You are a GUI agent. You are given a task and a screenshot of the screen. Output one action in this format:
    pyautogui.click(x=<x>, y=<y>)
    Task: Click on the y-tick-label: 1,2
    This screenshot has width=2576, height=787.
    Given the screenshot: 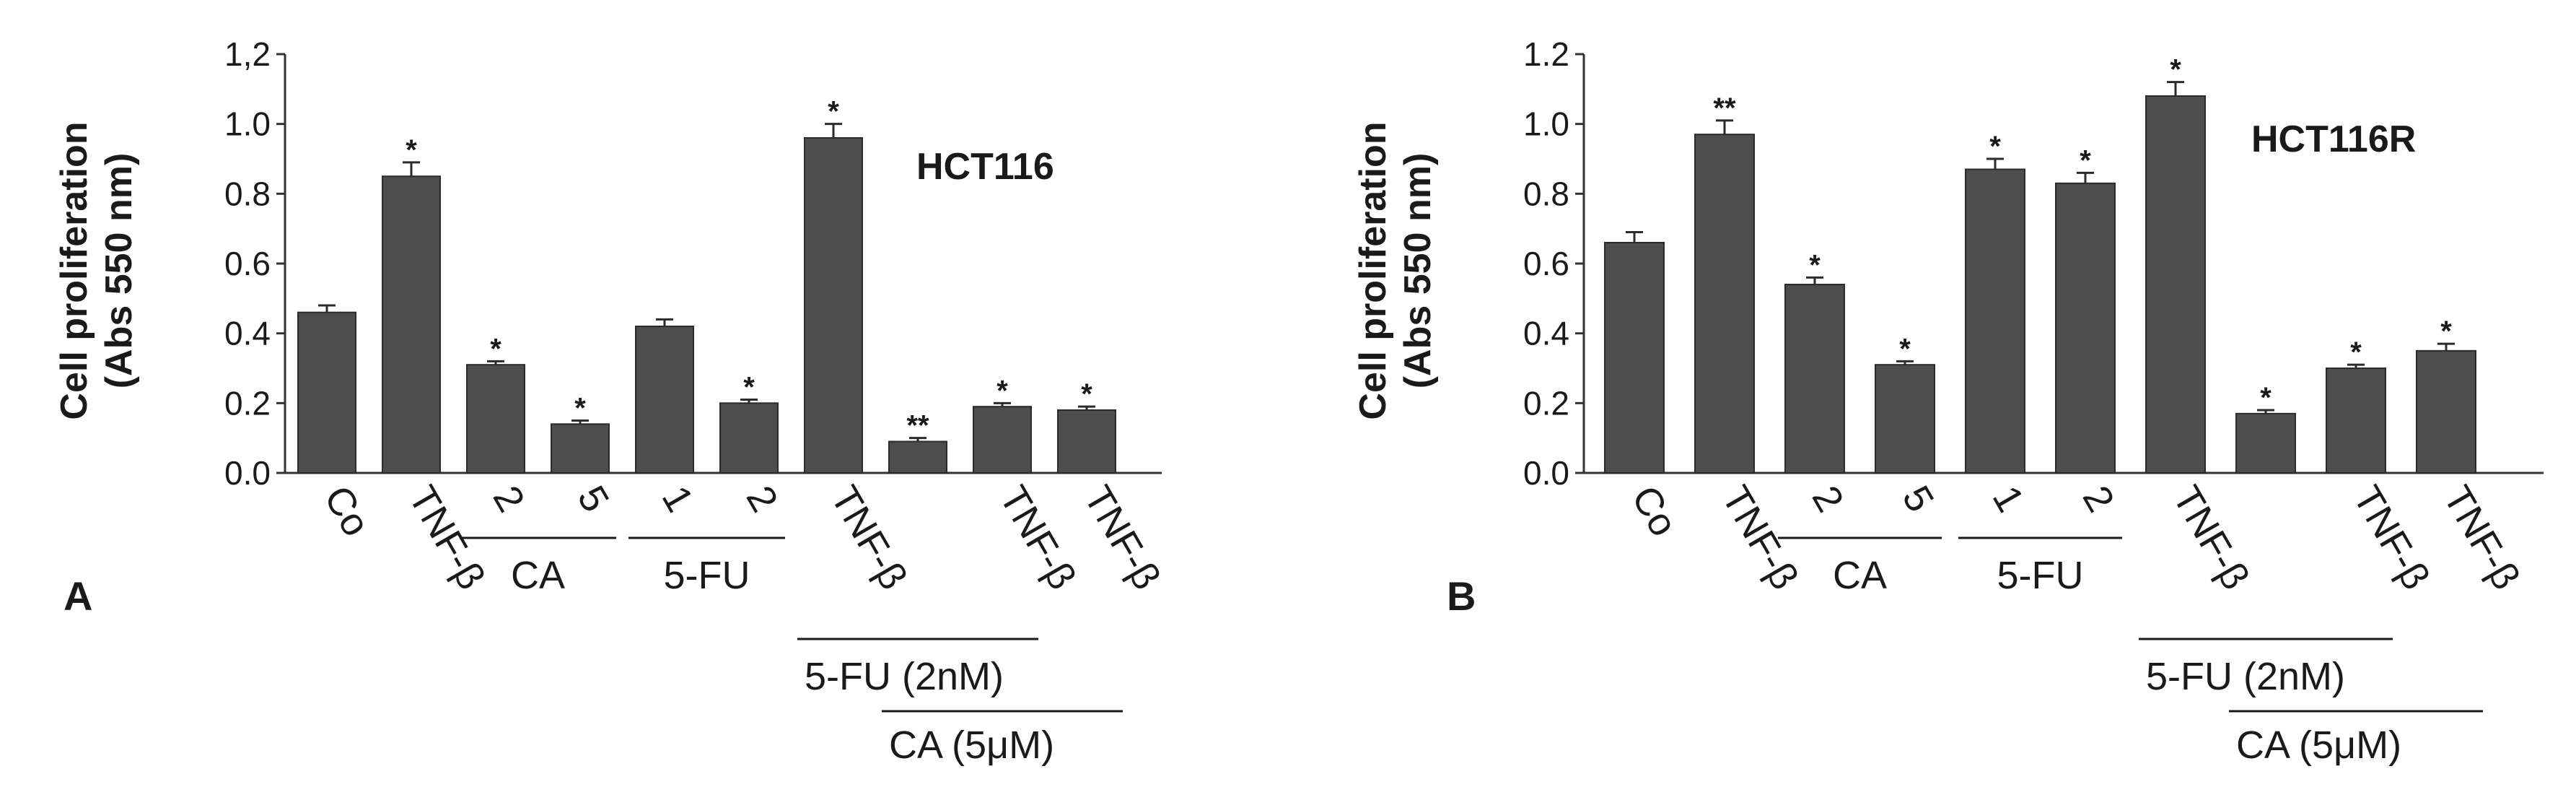 What is the action you would take?
    pyautogui.click(x=248, y=54)
    